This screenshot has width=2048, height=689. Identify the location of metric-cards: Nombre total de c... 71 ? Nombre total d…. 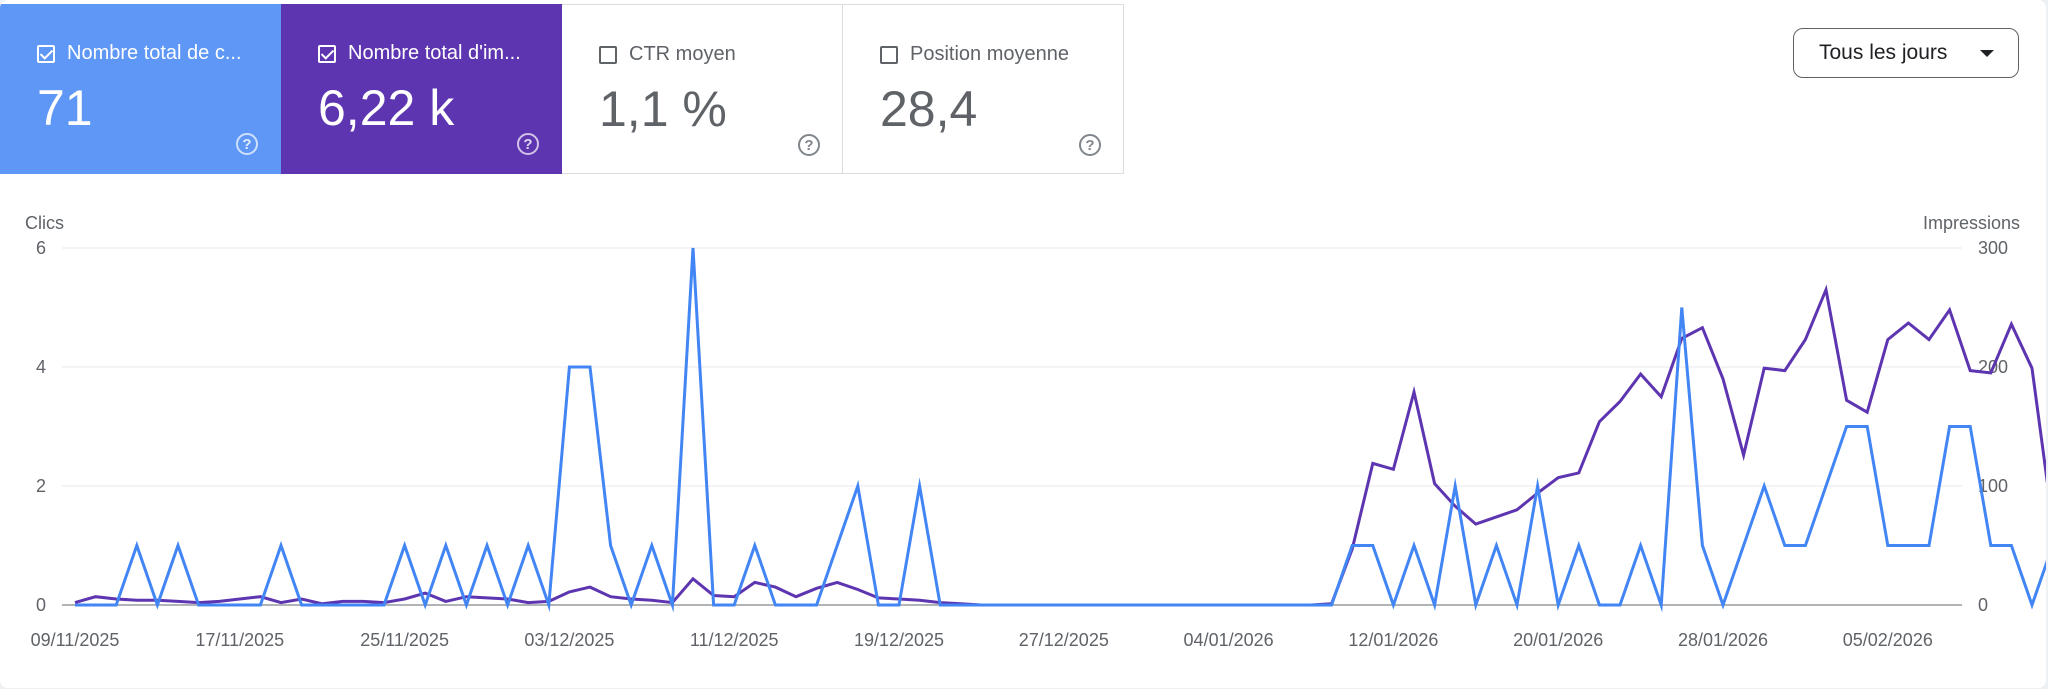
(562, 89).